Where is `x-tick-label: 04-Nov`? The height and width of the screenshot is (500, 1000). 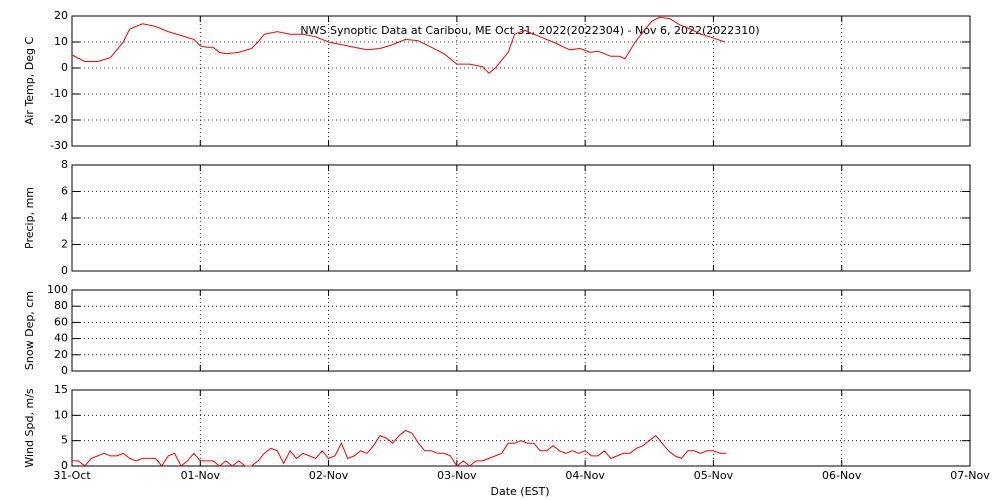 x-tick-label: 04-Nov is located at coordinates (585, 475).